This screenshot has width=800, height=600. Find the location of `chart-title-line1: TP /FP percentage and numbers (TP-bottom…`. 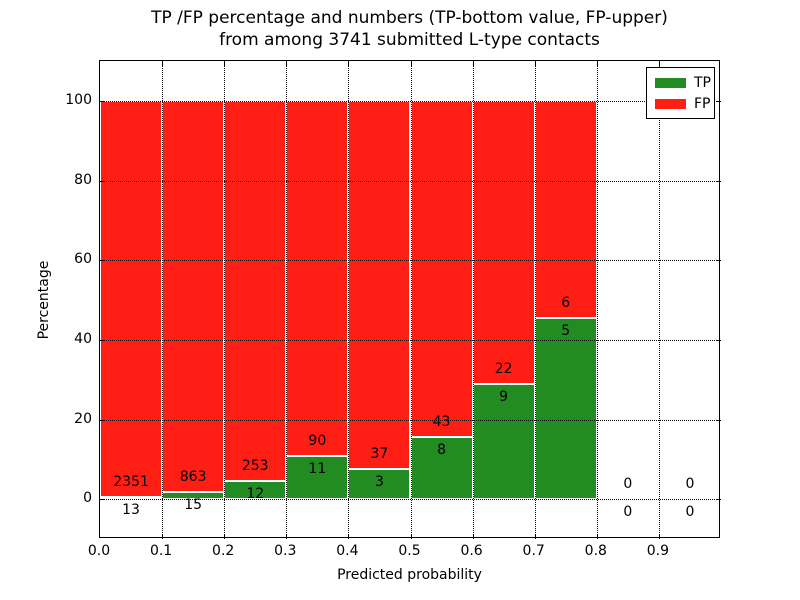

chart-title-line1: TP /FP percentage and numbers (TP-bottom… is located at coordinates (409, 18).